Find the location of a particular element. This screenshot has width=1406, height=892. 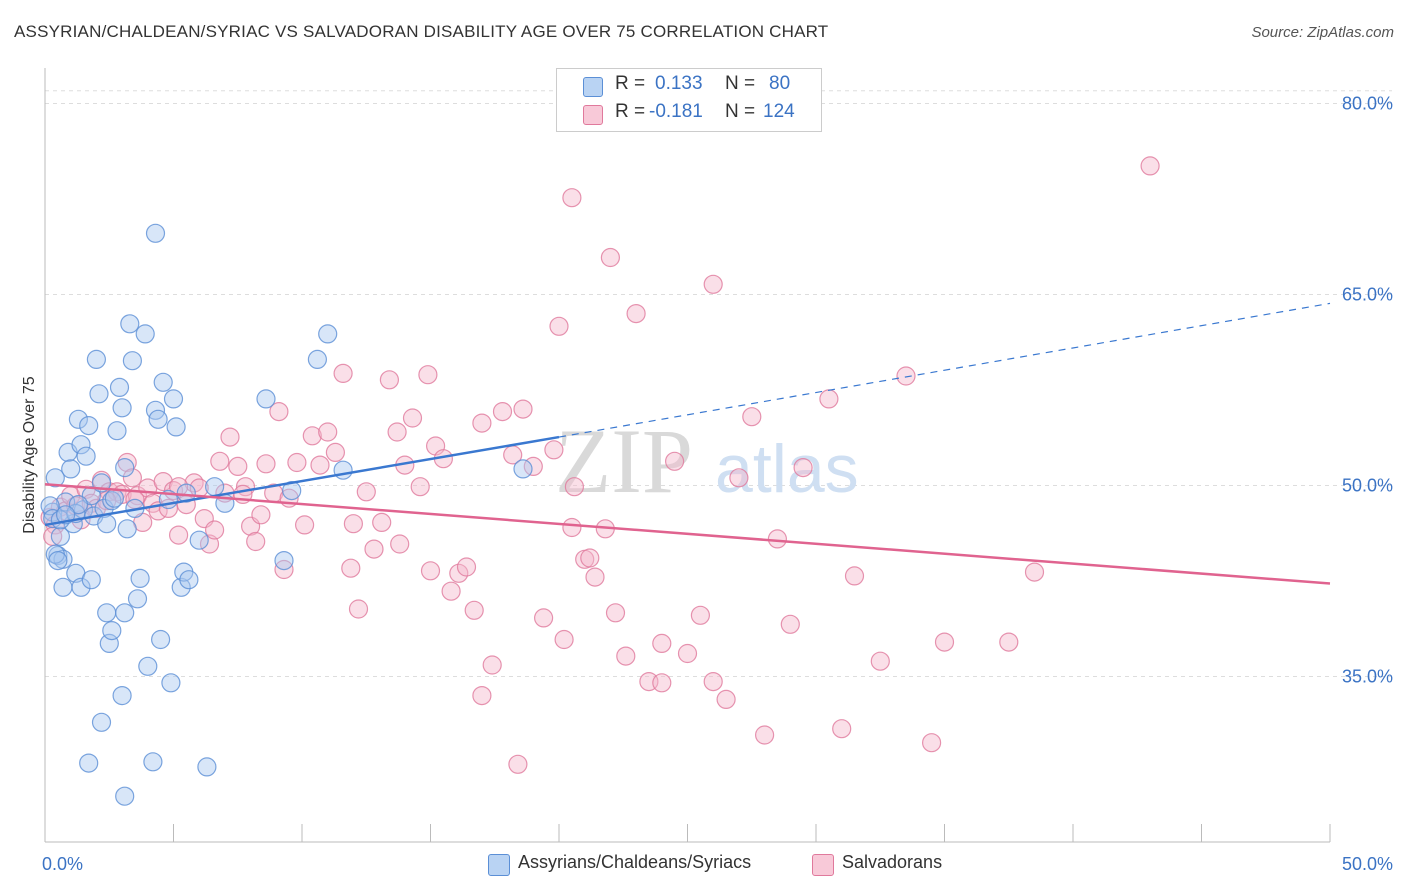

y-tick-label: 80.0% is located at coordinates (1367, 103).